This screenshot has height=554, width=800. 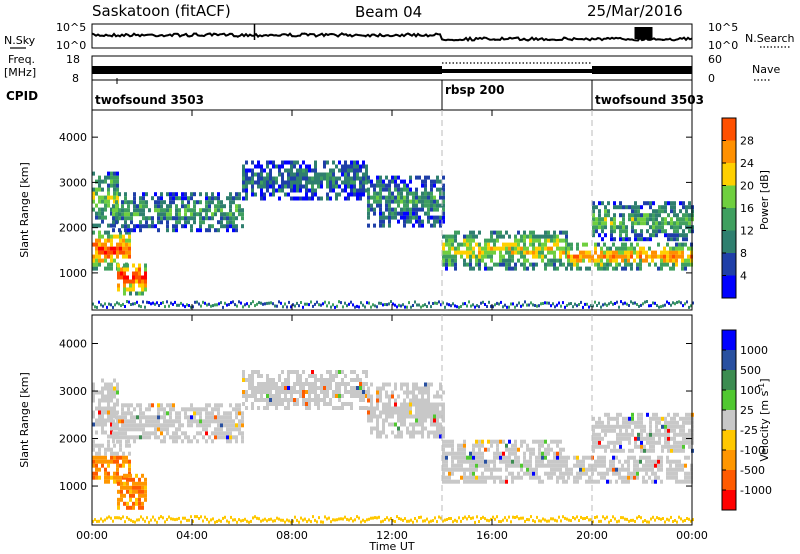 What do you see at coordinates (24, 210) in the screenshot?
I see `power-ylabel: Slant Range [km]` at bounding box center [24, 210].